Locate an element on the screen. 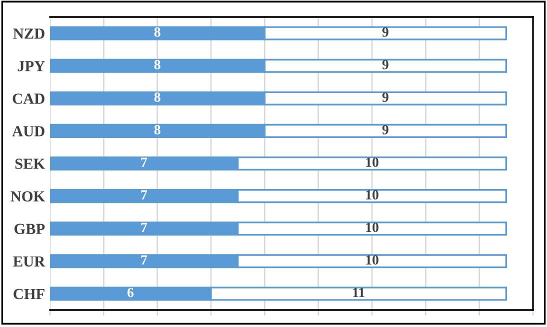 The height and width of the screenshot is (327, 547). y-tick-label: EUR is located at coordinates (29, 261).